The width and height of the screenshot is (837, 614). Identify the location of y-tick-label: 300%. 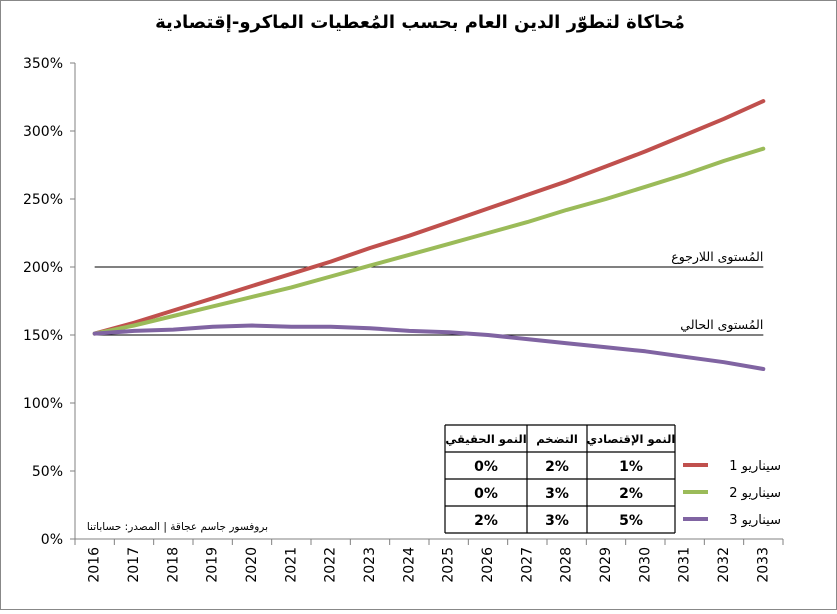
(43, 132).